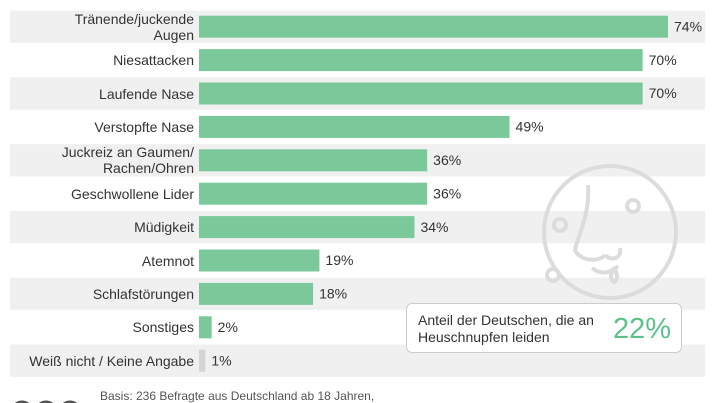 The width and height of the screenshot is (717, 403). What do you see at coordinates (144, 126) in the screenshot?
I see `category-label: Verstopfte Nase` at bounding box center [144, 126].